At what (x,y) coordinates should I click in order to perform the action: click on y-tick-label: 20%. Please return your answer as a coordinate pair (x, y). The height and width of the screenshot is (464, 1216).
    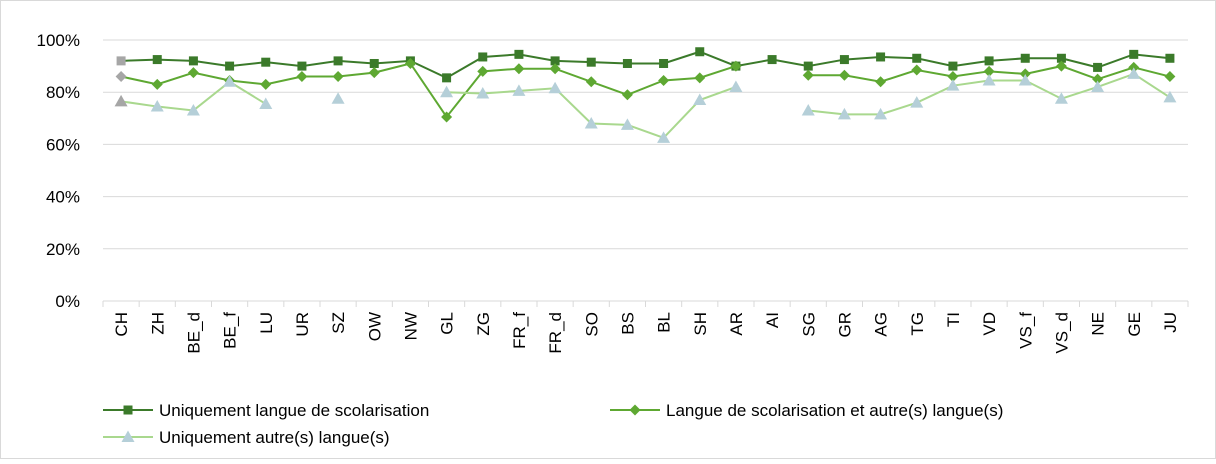
    Looking at the image, I should click on (63, 249).